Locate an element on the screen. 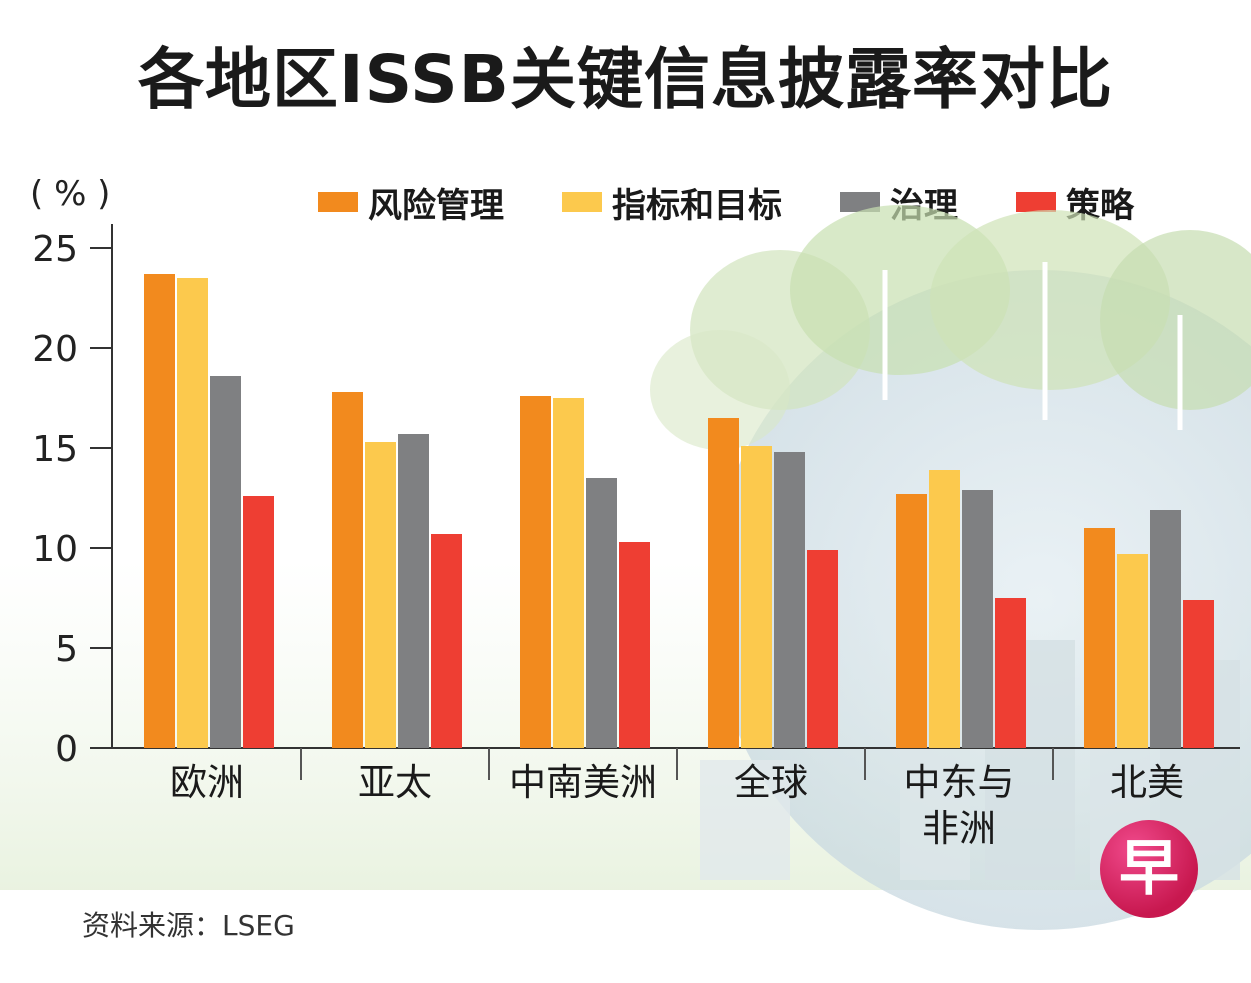 The width and height of the screenshot is (1251, 983). x-tick-label-line: 中南美洲 is located at coordinates (583, 782).